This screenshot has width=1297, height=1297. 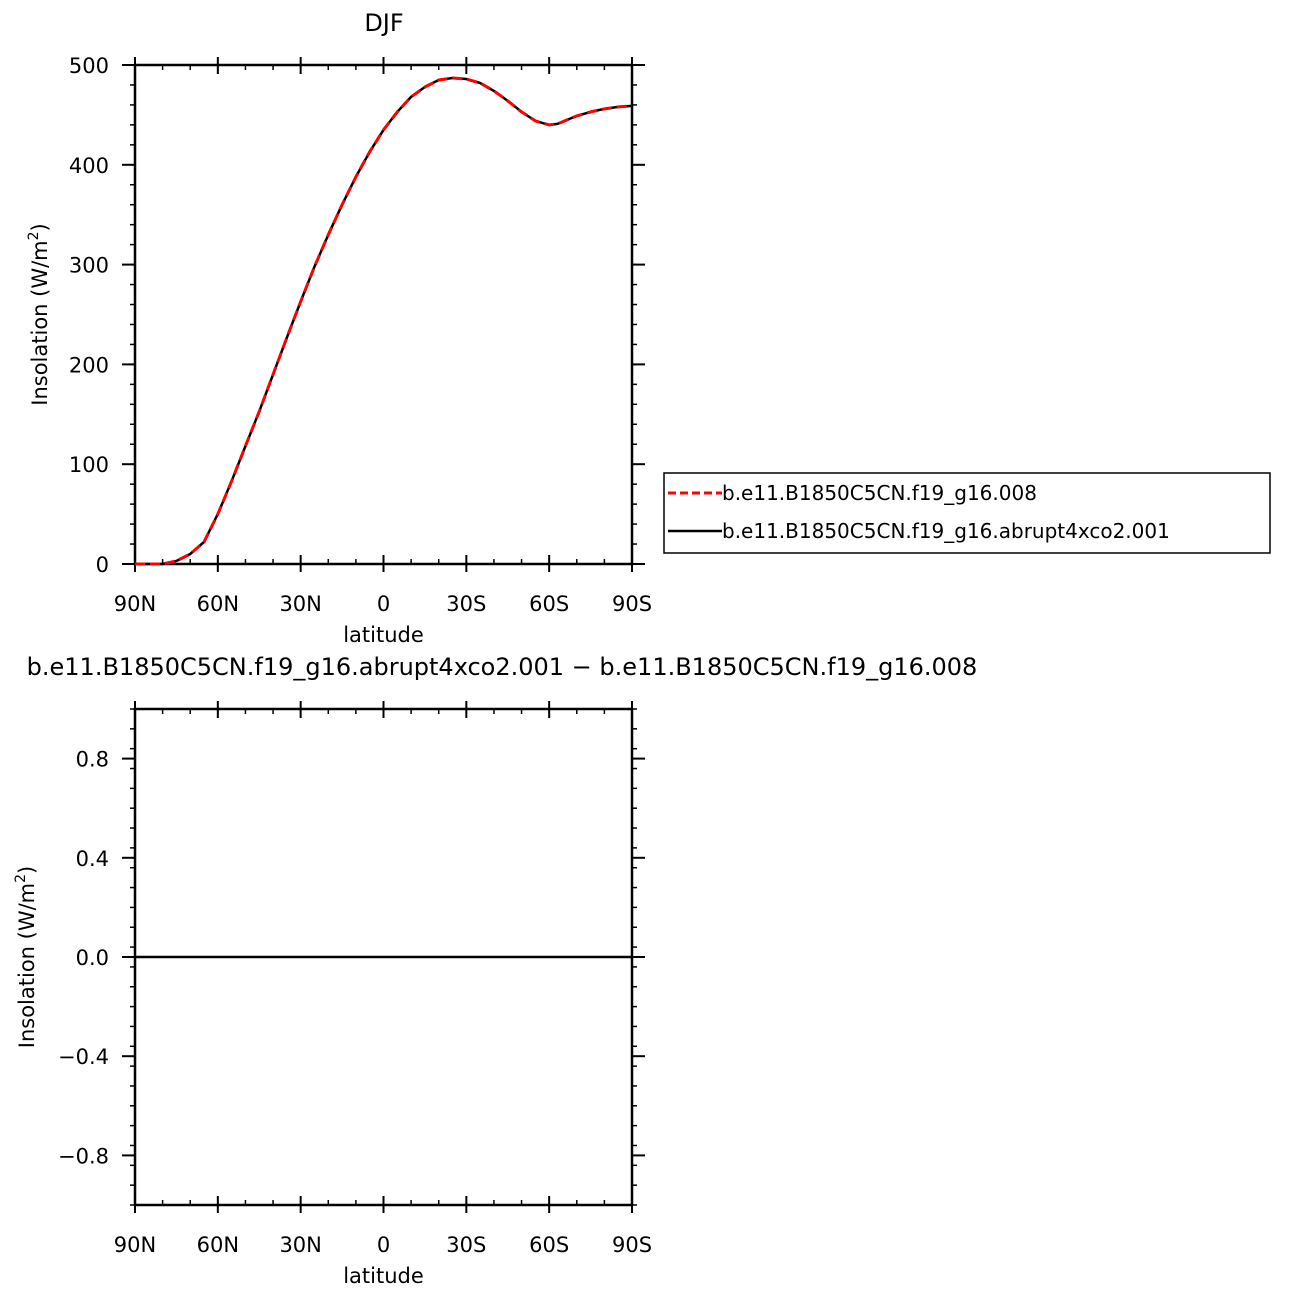 What do you see at coordinates (89, 166) in the screenshot?
I see `y-tick-label: 400` at bounding box center [89, 166].